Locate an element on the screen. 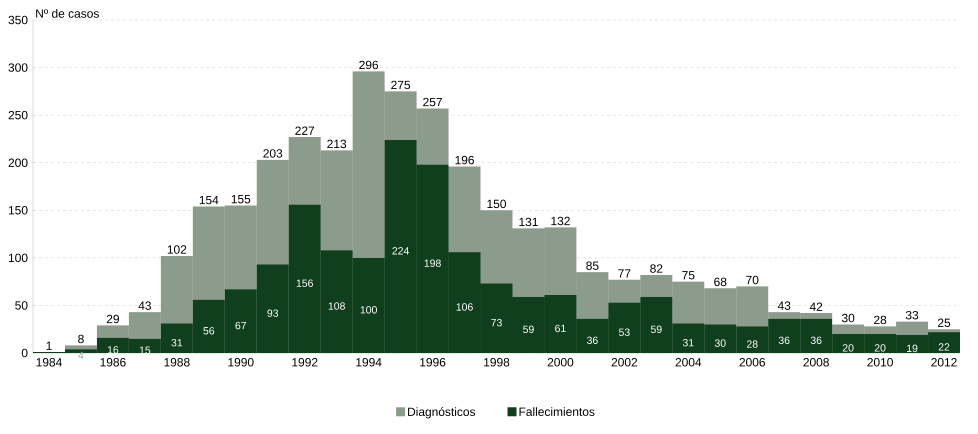 The width and height of the screenshot is (978, 434). data-label: 100 is located at coordinates (368, 310).